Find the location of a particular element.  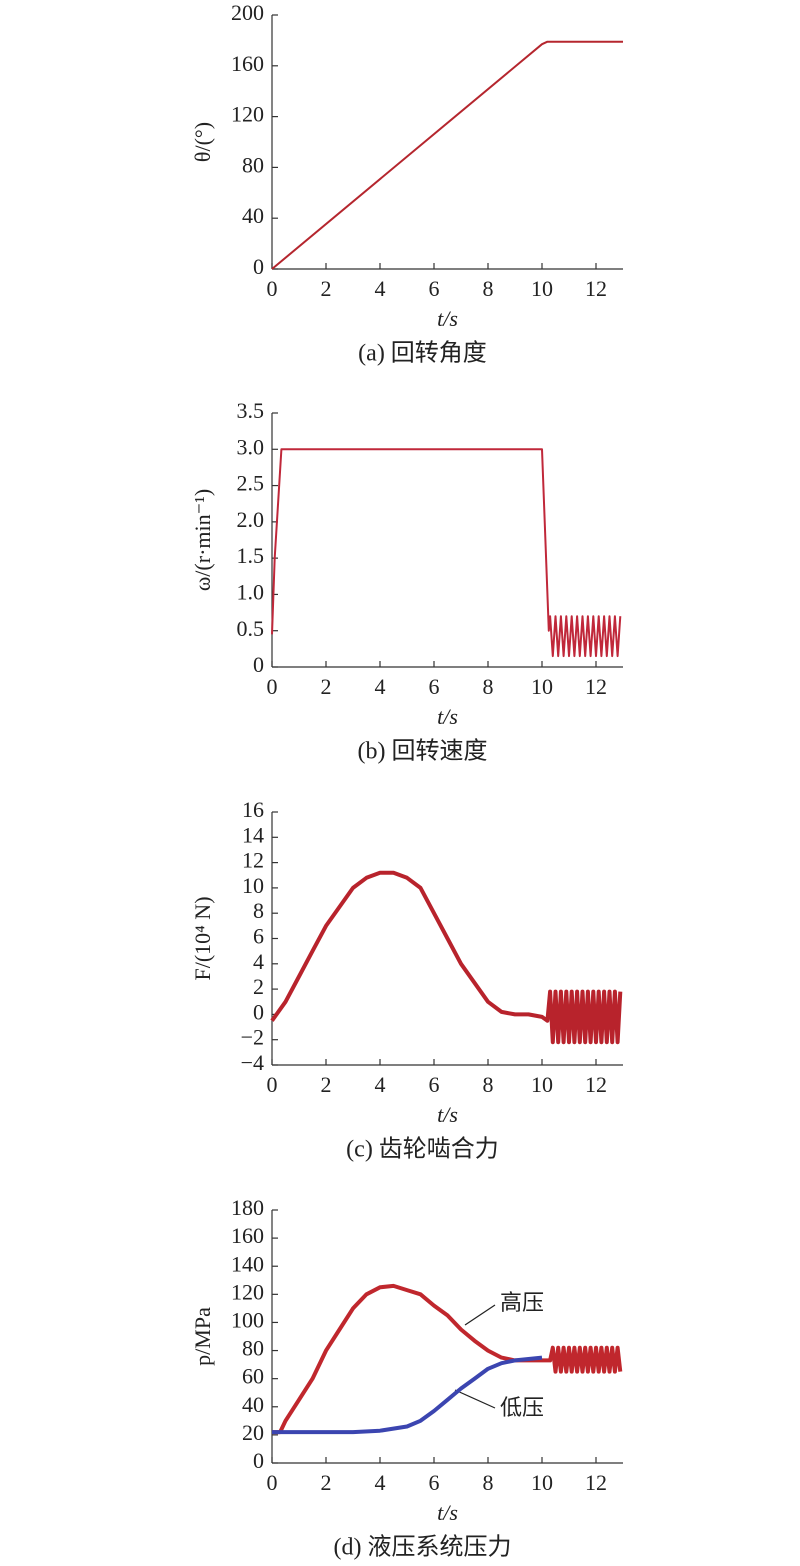

caption: (c) 齿轮啮合力 is located at coordinates (422, 1149).